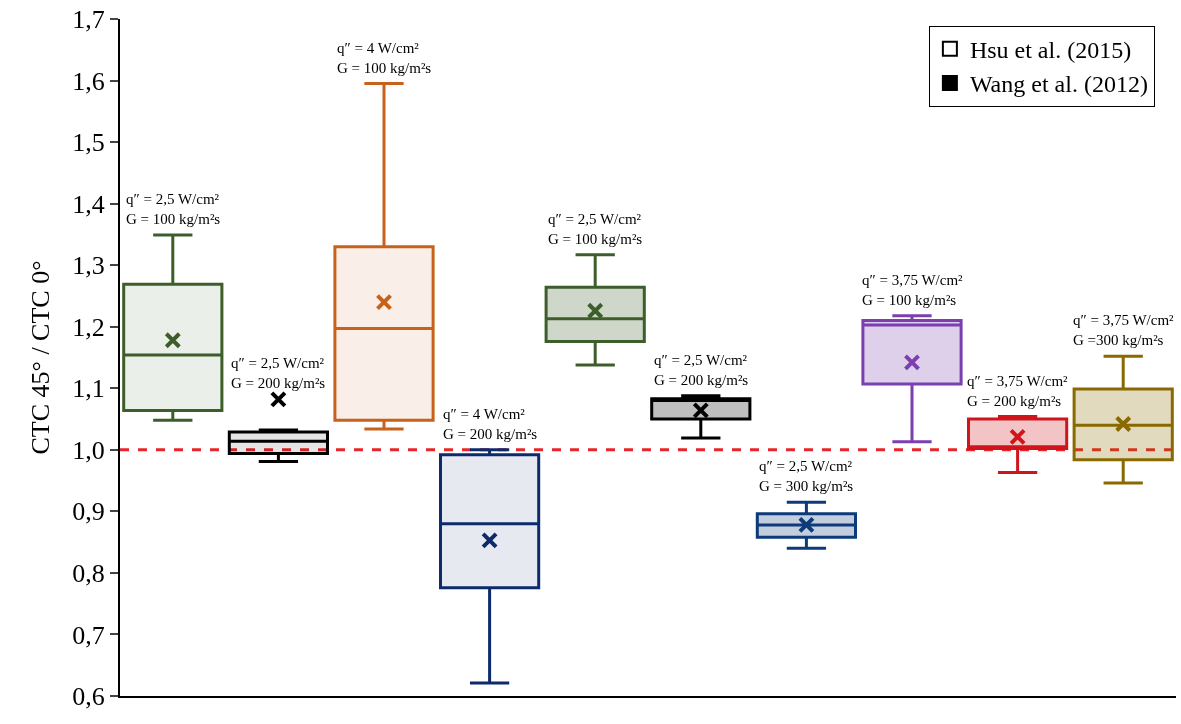 This screenshot has height=724, width=1181. Describe the element at coordinates (1058, 84) in the screenshot. I see `legend-label: Wang et al. (2012)` at that location.